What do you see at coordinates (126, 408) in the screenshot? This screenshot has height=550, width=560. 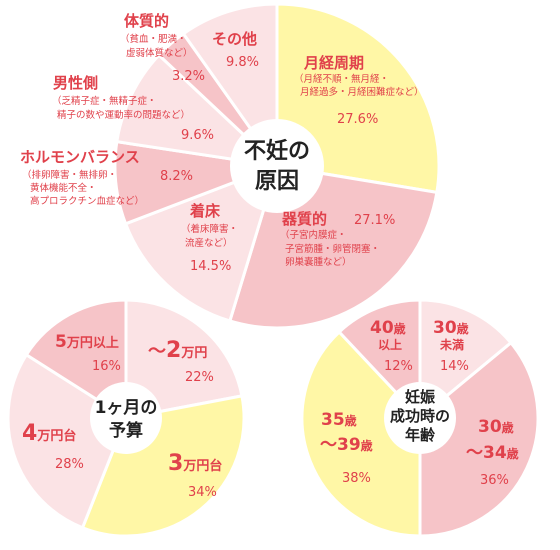 I see `chart2-title-line1: 1ヶ月の` at bounding box center [126, 408].